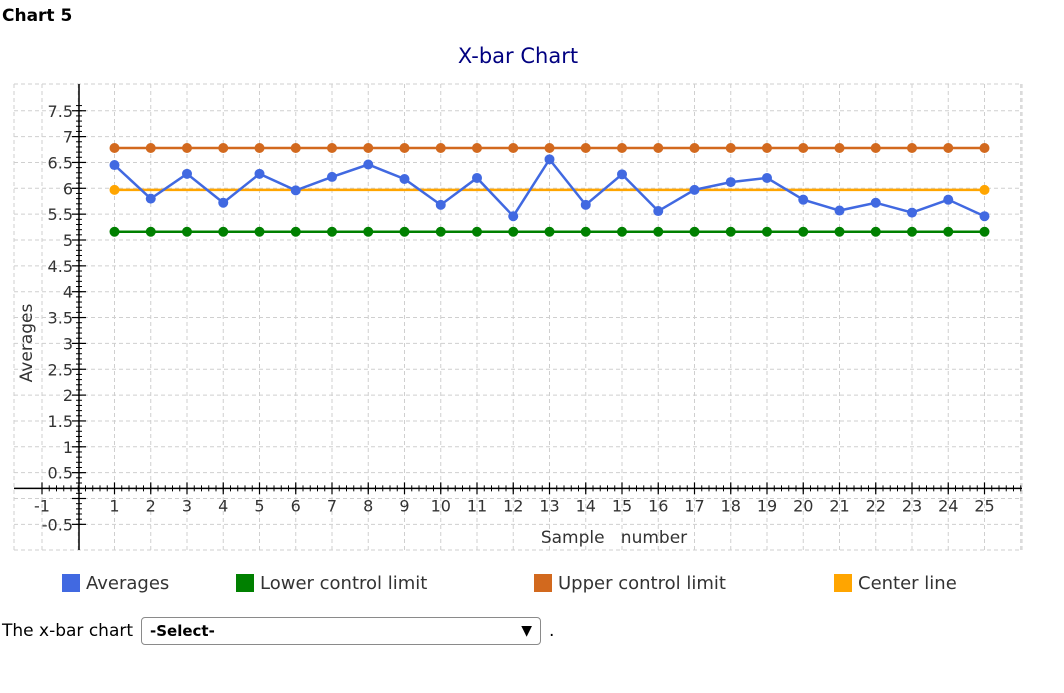  What do you see at coordinates (513, 505) in the screenshot?
I see `x-tick-label: 12` at bounding box center [513, 505].